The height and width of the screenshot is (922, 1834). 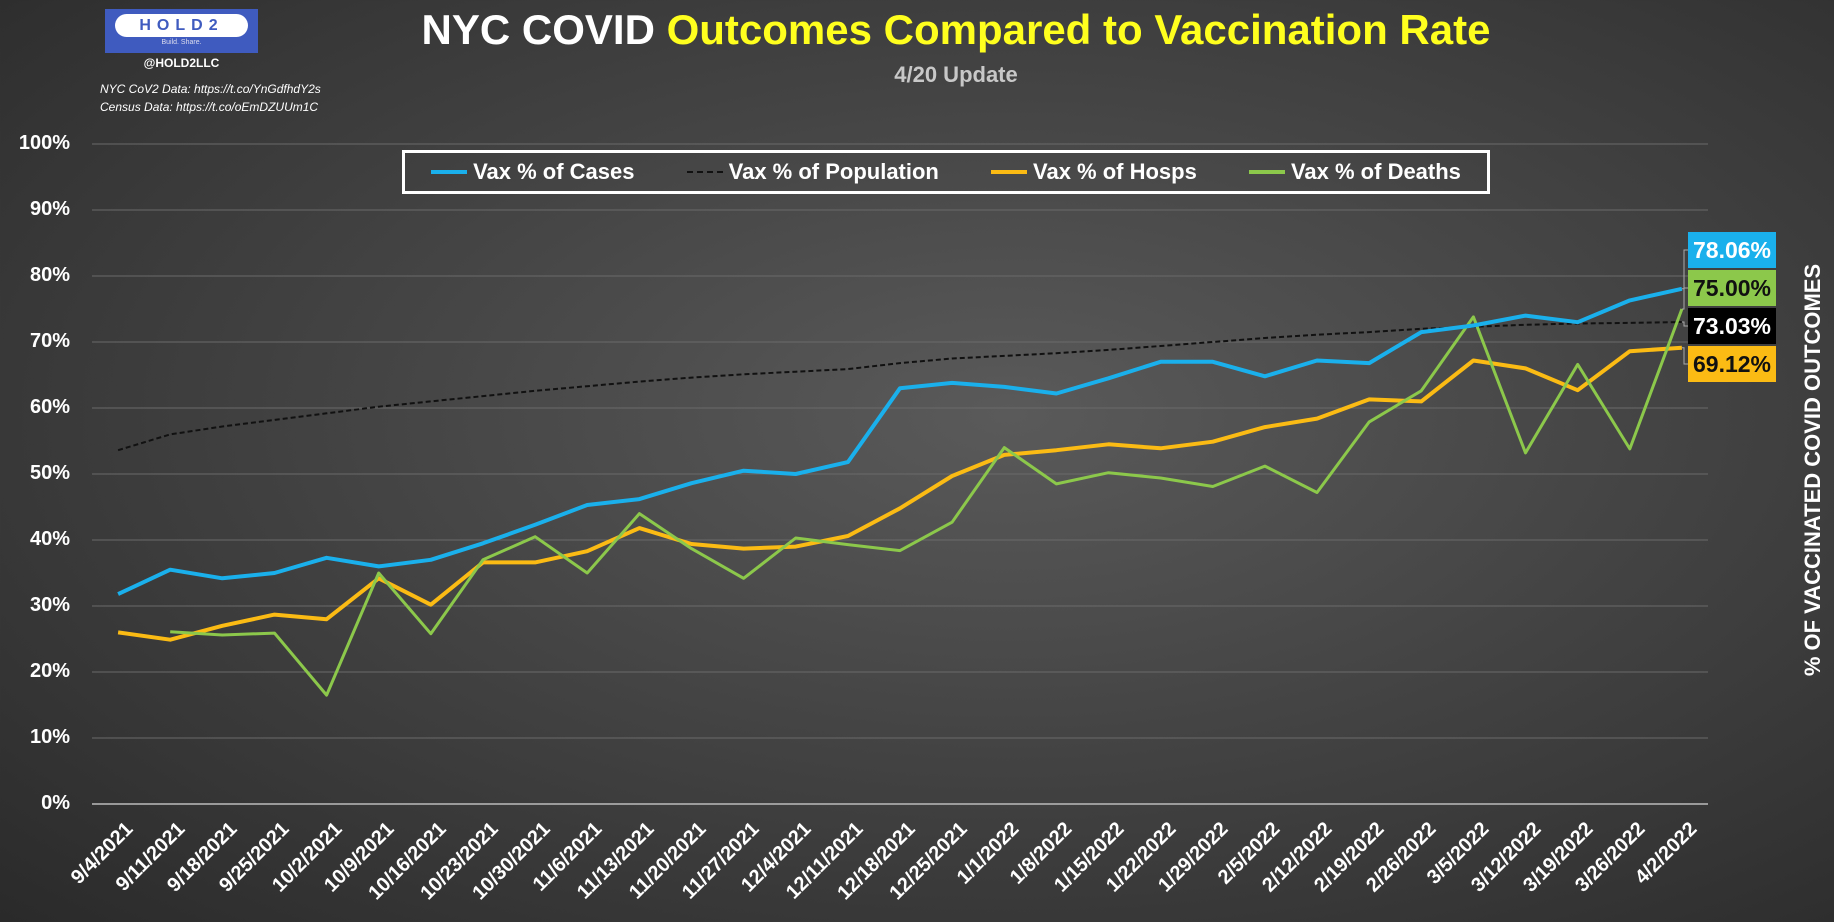 I want to click on y-tick-label: 50%, so click(x=49, y=473).